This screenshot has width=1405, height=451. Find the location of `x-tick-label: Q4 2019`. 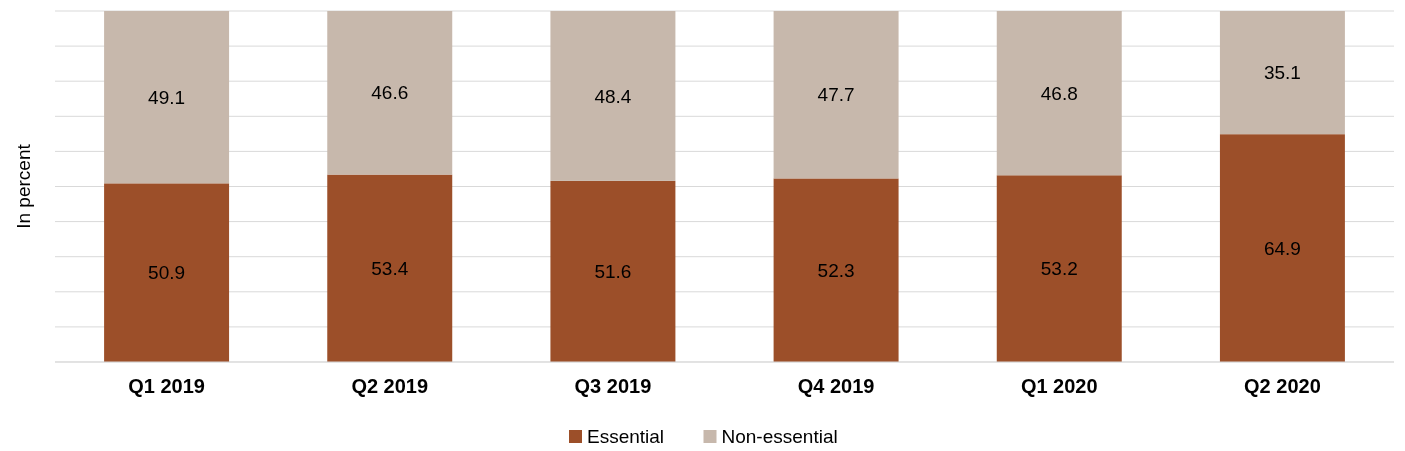

x-tick-label: Q4 2019 is located at coordinates (836, 386).